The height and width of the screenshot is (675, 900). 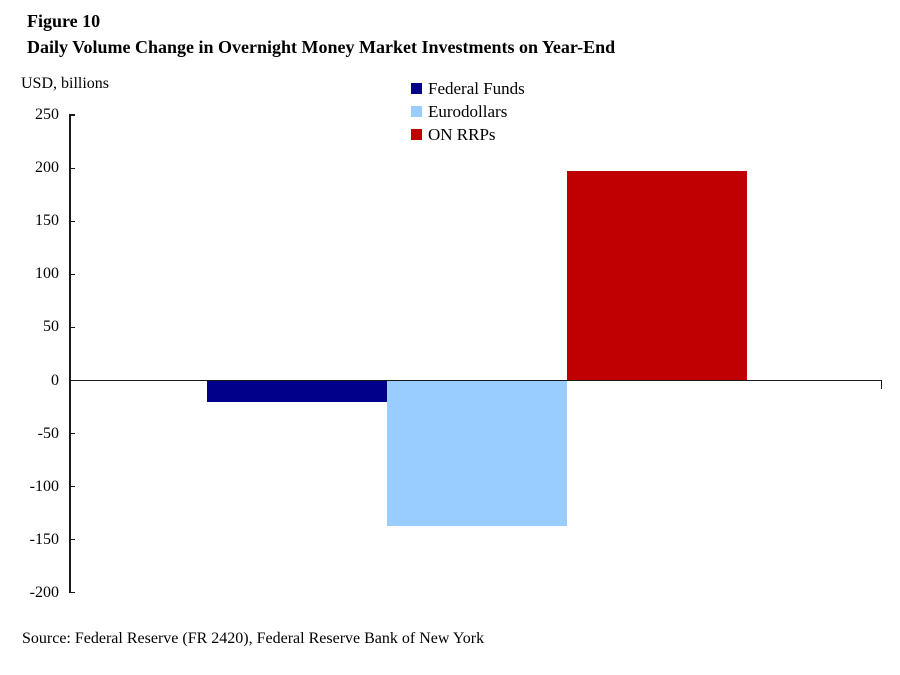 What do you see at coordinates (55, 380) in the screenshot?
I see `y-axis-tick-label: 0` at bounding box center [55, 380].